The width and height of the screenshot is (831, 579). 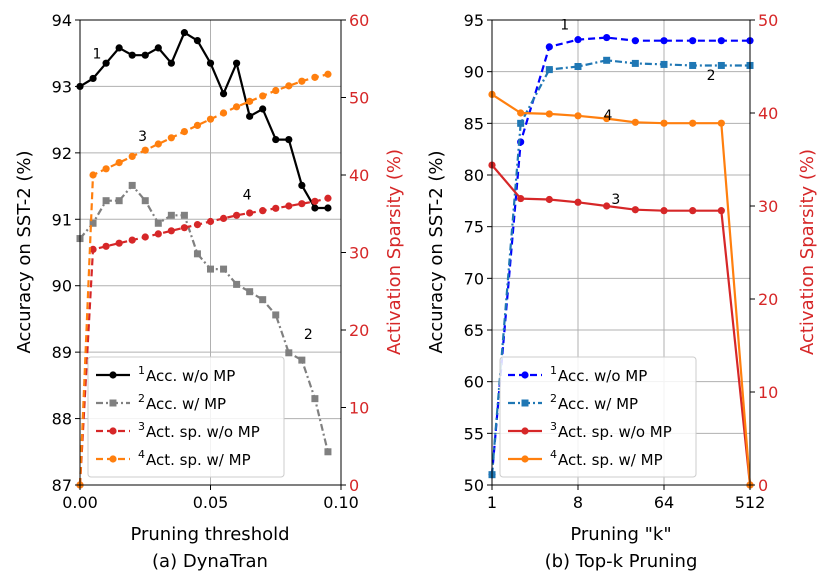 I want to click on panel-b-legend-sup: 4, so click(x=553, y=454).